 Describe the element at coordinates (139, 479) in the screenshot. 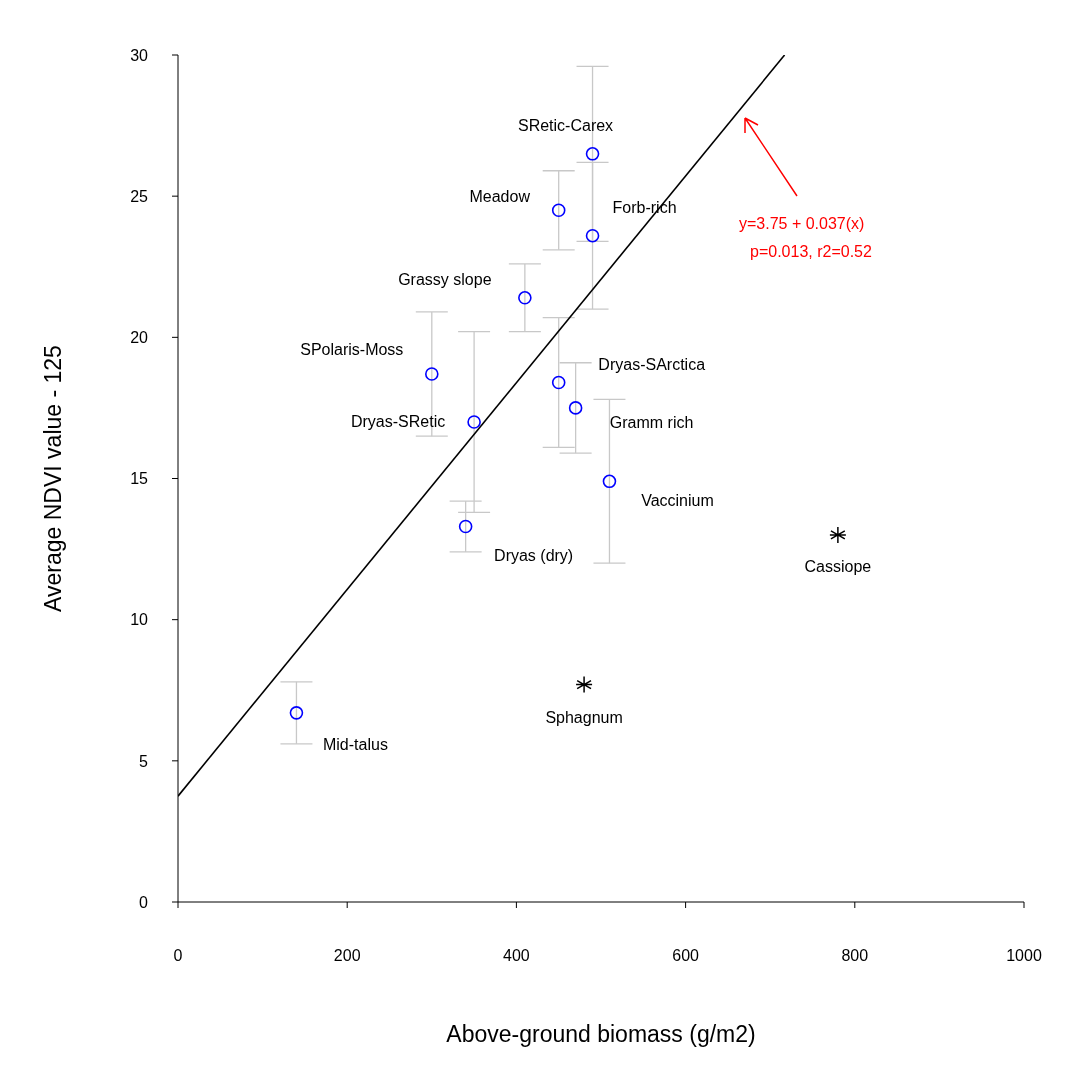

I see `y-tick-label: 15` at that location.